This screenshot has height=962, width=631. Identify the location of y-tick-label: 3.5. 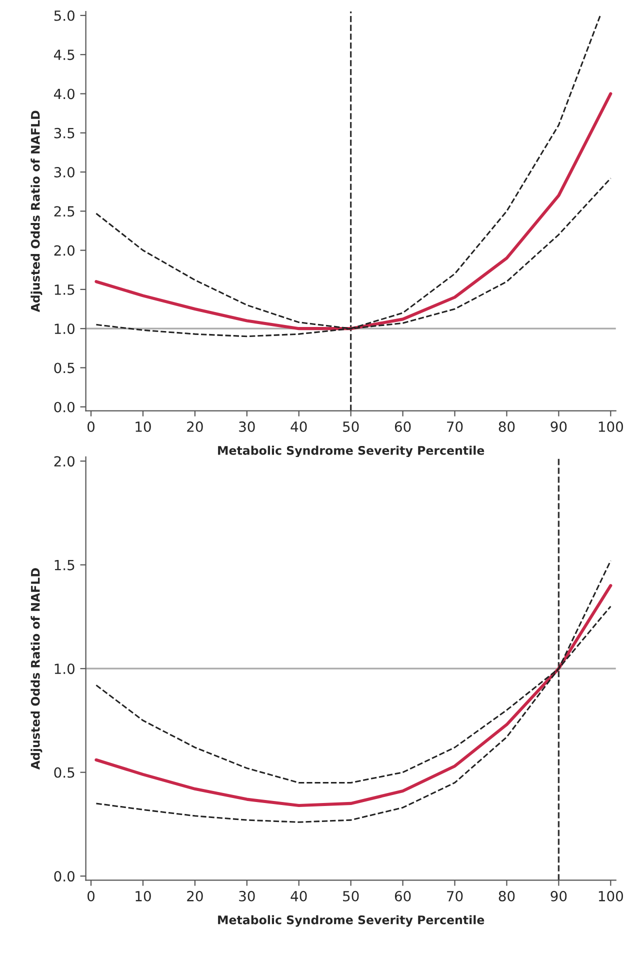
(64, 133).